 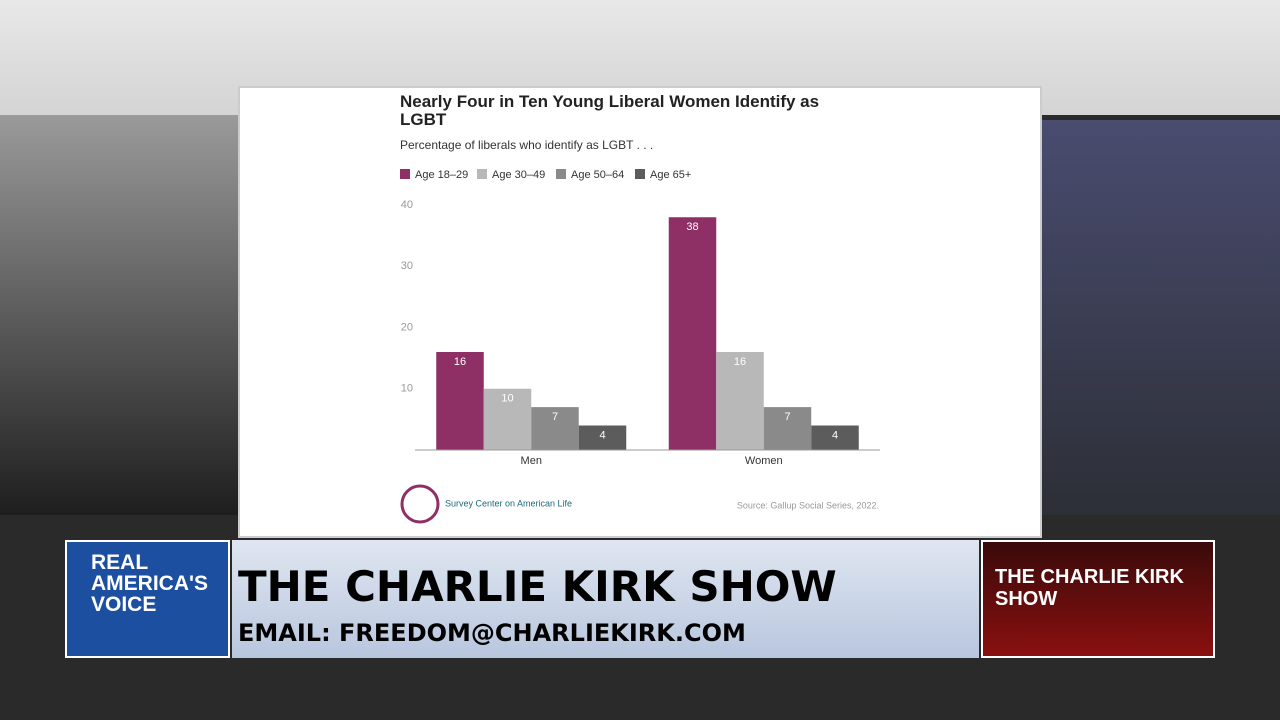 What do you see at coordinates (407, 205) in the screenshot?
I see `y-tick-label: 40` at bounding box center [407, 205].